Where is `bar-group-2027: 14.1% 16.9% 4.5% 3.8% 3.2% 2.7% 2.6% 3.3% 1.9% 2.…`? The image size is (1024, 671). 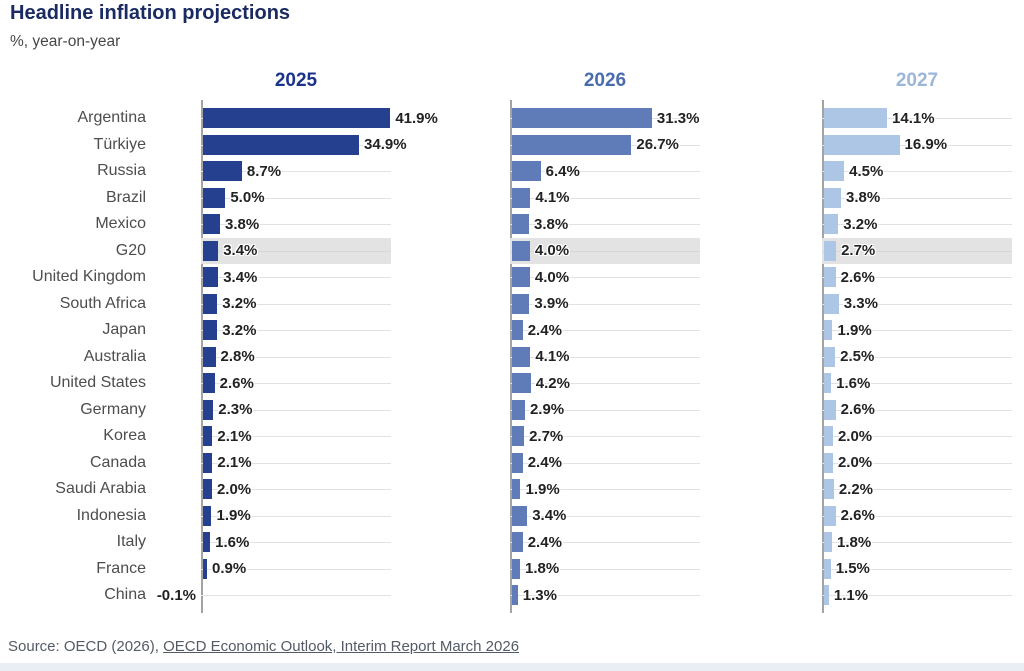 bar-group-2027: 14.1% 16.9% 4.5% 3.8% 3.2% 2.7% 2.6% 3.3% 1.9% 2.… is located at coordinates (917, 356).